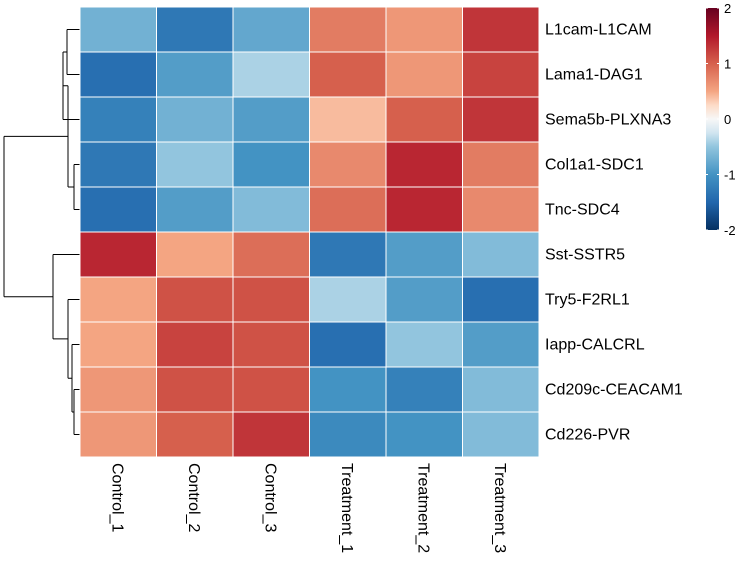 This screenshot has width=748, height=575. Describe the element at coordinates (587, 300) in the screenshot. I see `row-label: Try5-F2RL1` at that location.